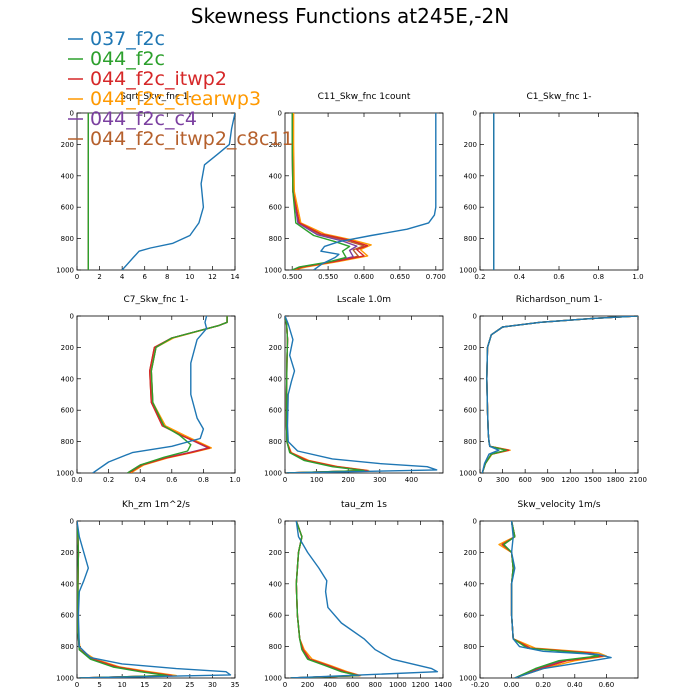  I want to click on panel-title: Skw_velocity 1m/s, so click(558, 505).